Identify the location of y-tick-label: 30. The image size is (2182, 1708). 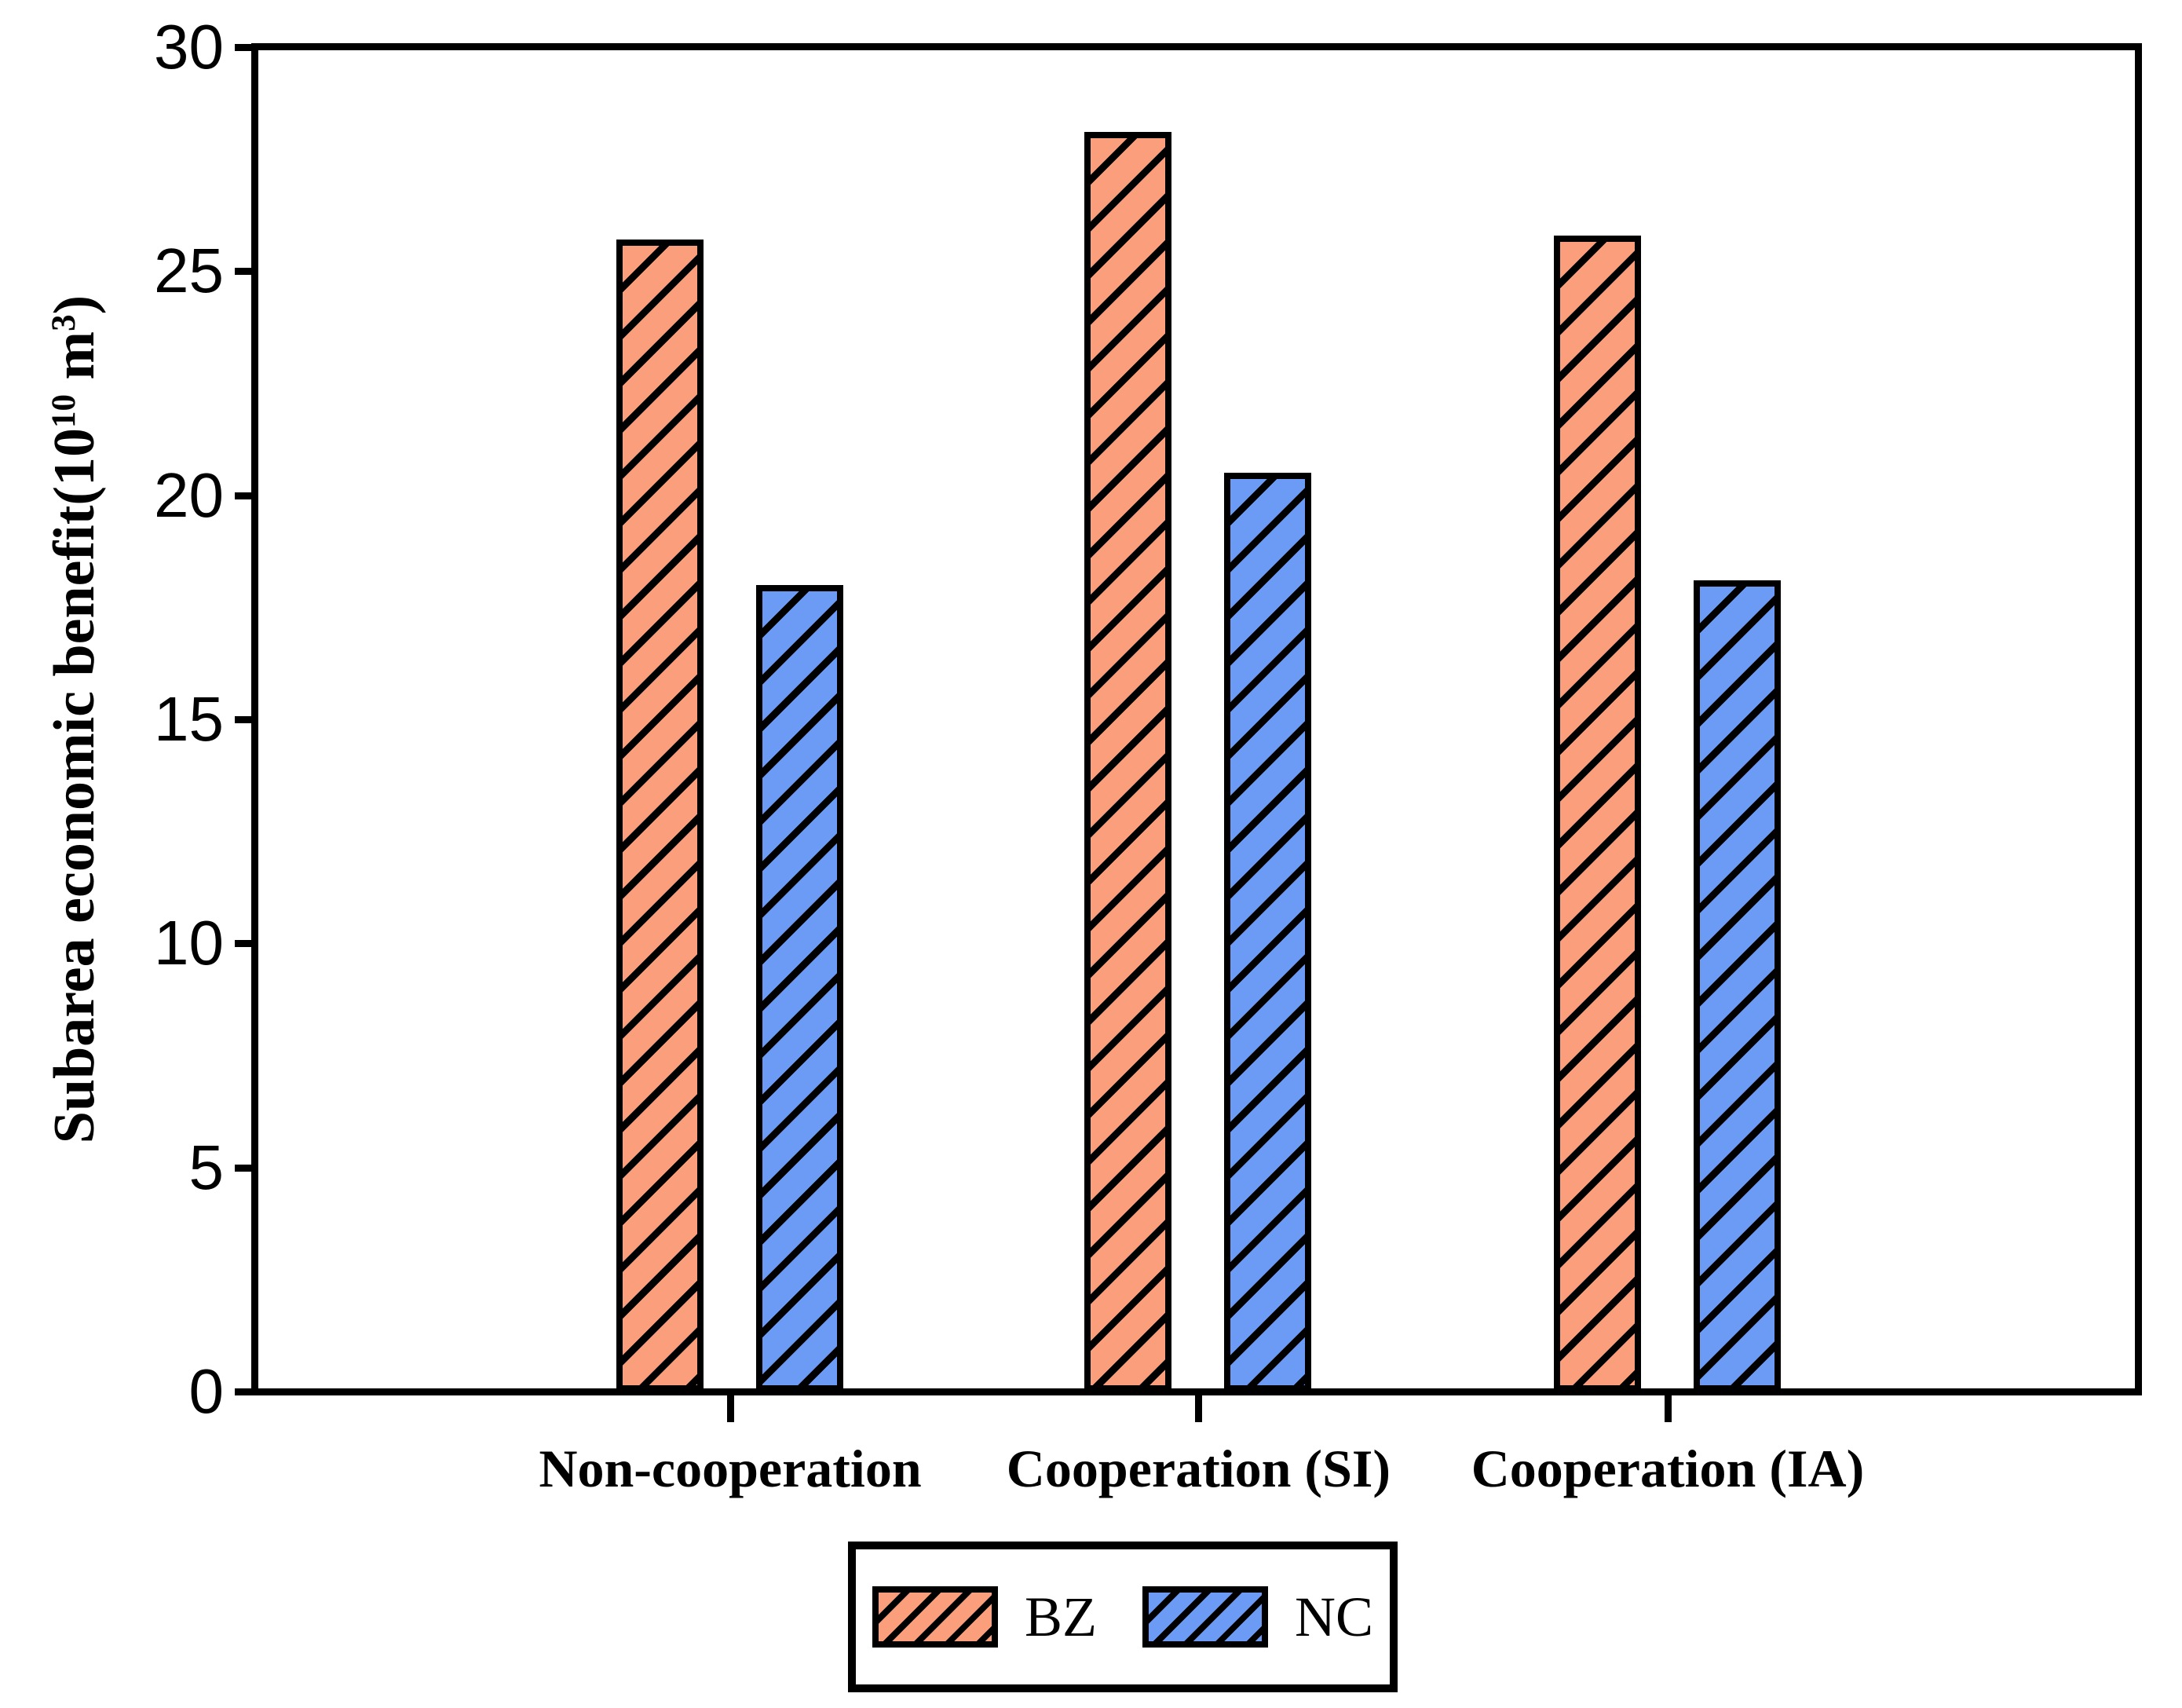
(189, 47).